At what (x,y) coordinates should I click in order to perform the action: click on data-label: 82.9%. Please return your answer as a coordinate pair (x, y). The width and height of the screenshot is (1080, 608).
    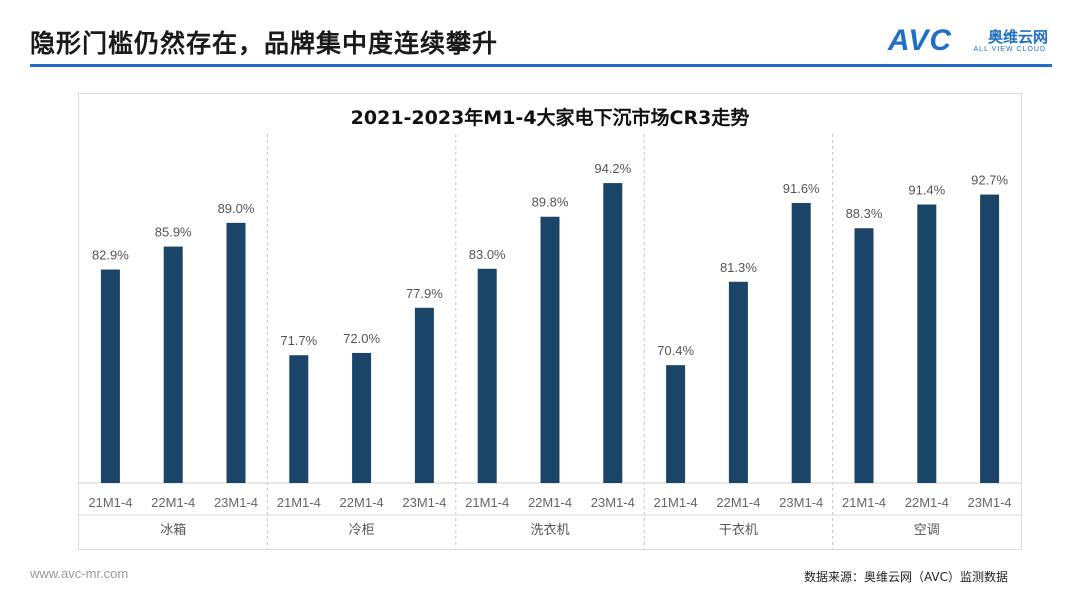
    Looking at the image, I should click on (110, 255).